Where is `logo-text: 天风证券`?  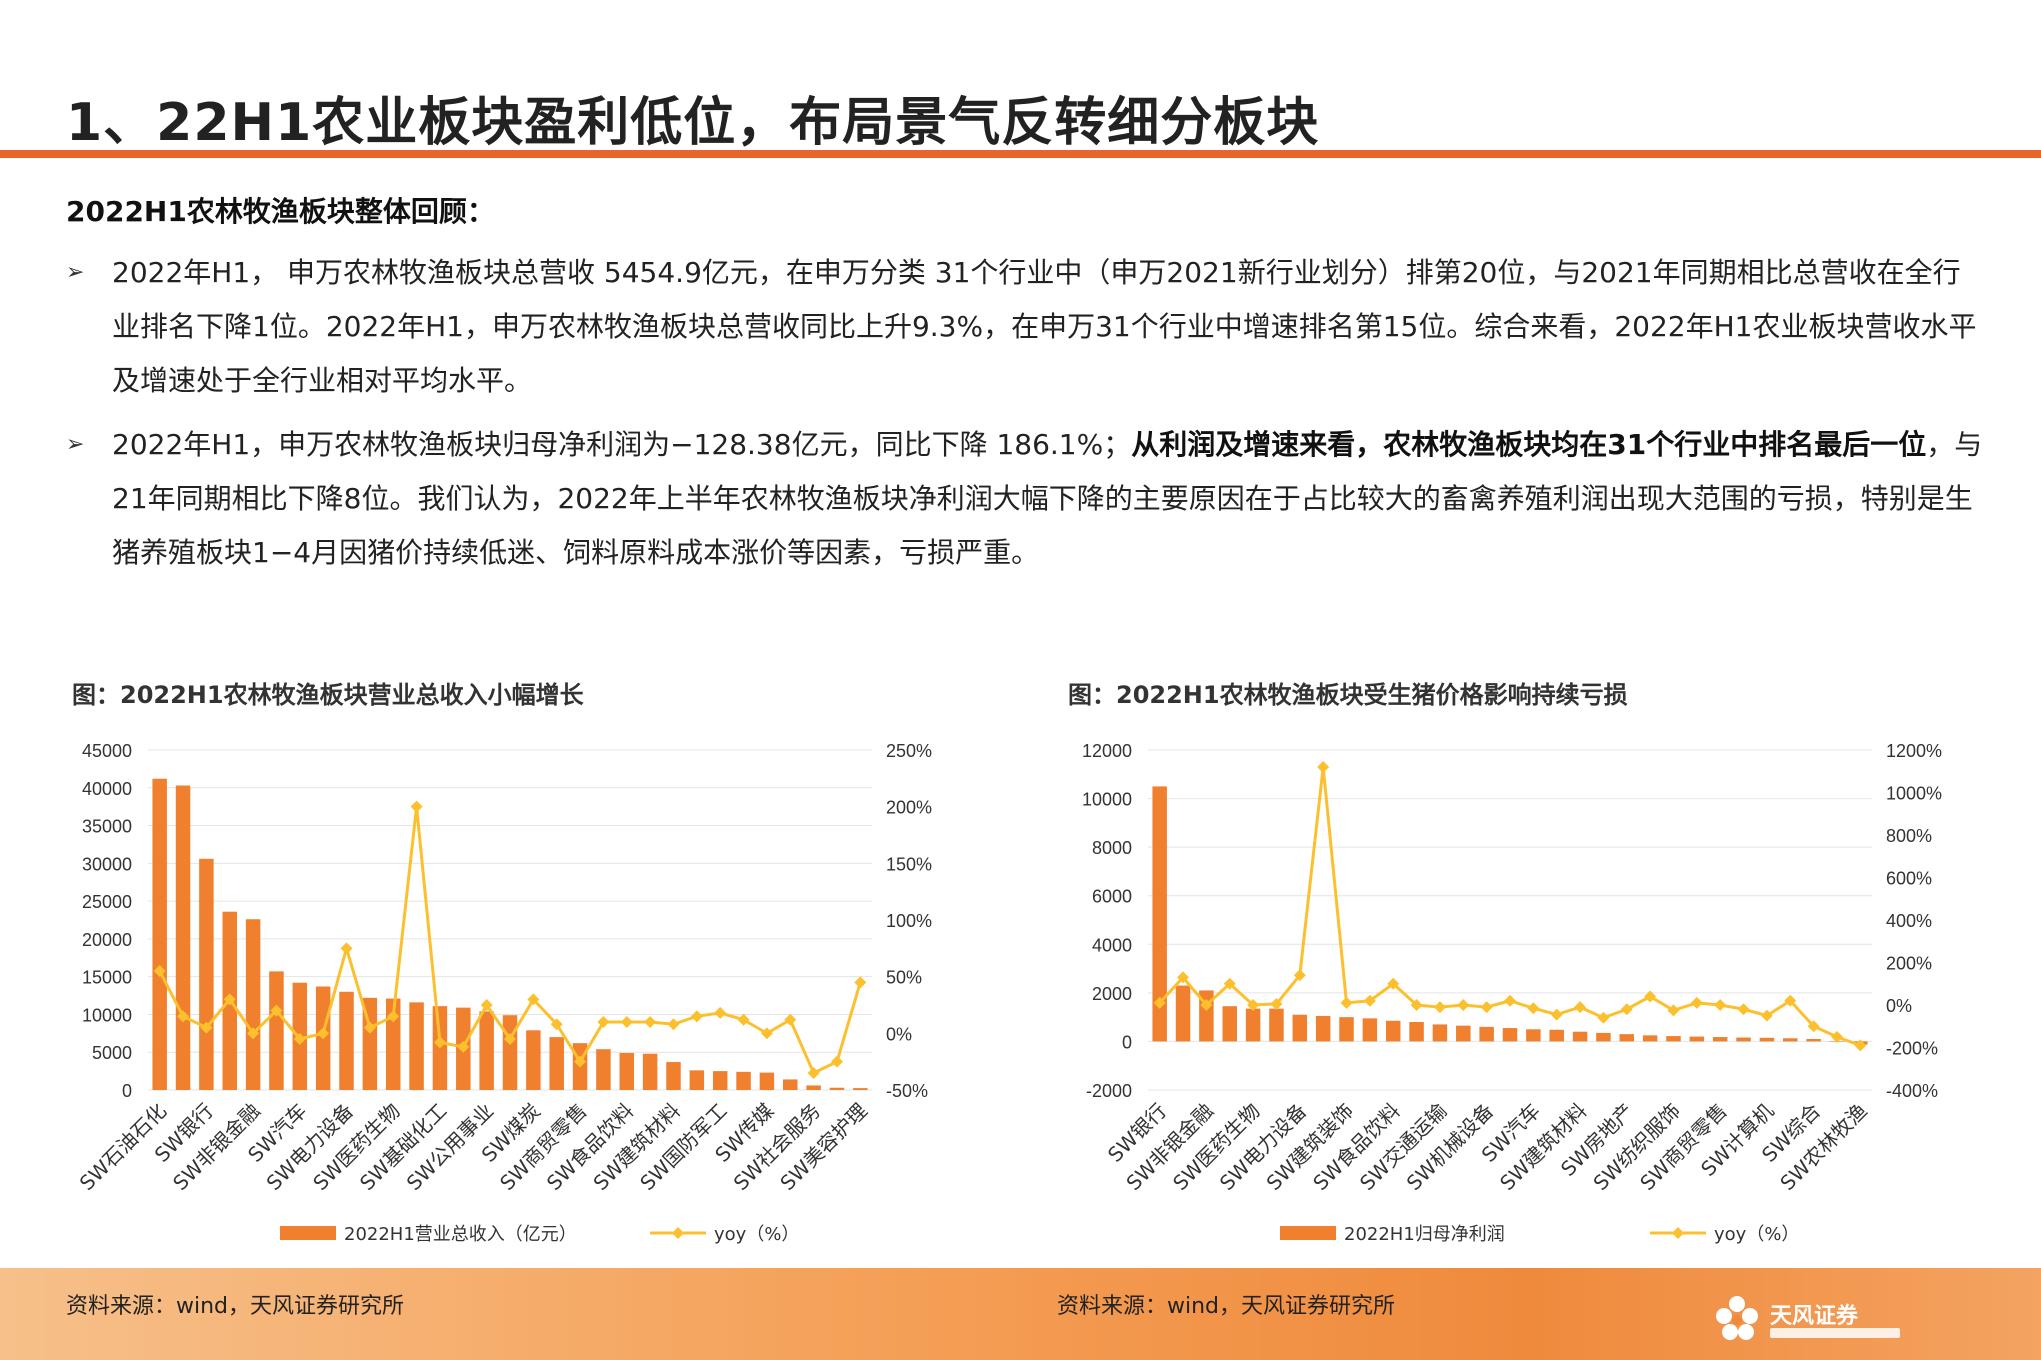 logo-text: 天风证券 is located at coordinates (1814, 1316).